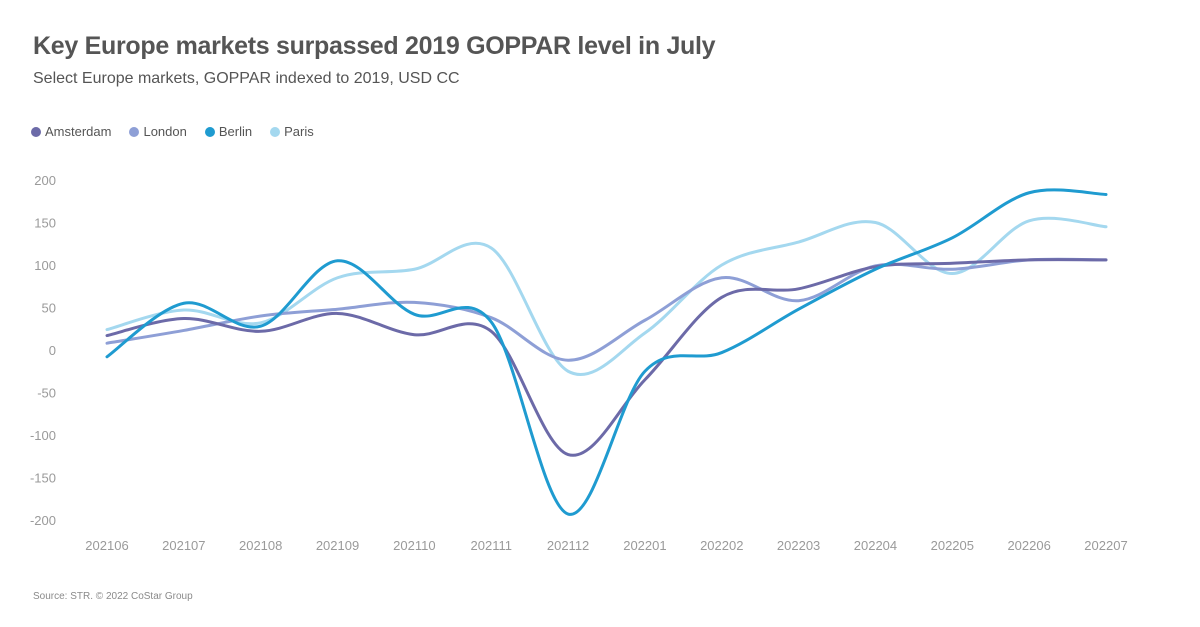 The image size is (1200, 627). I want to click on x-tick-label: 202109, so click(337, 545).